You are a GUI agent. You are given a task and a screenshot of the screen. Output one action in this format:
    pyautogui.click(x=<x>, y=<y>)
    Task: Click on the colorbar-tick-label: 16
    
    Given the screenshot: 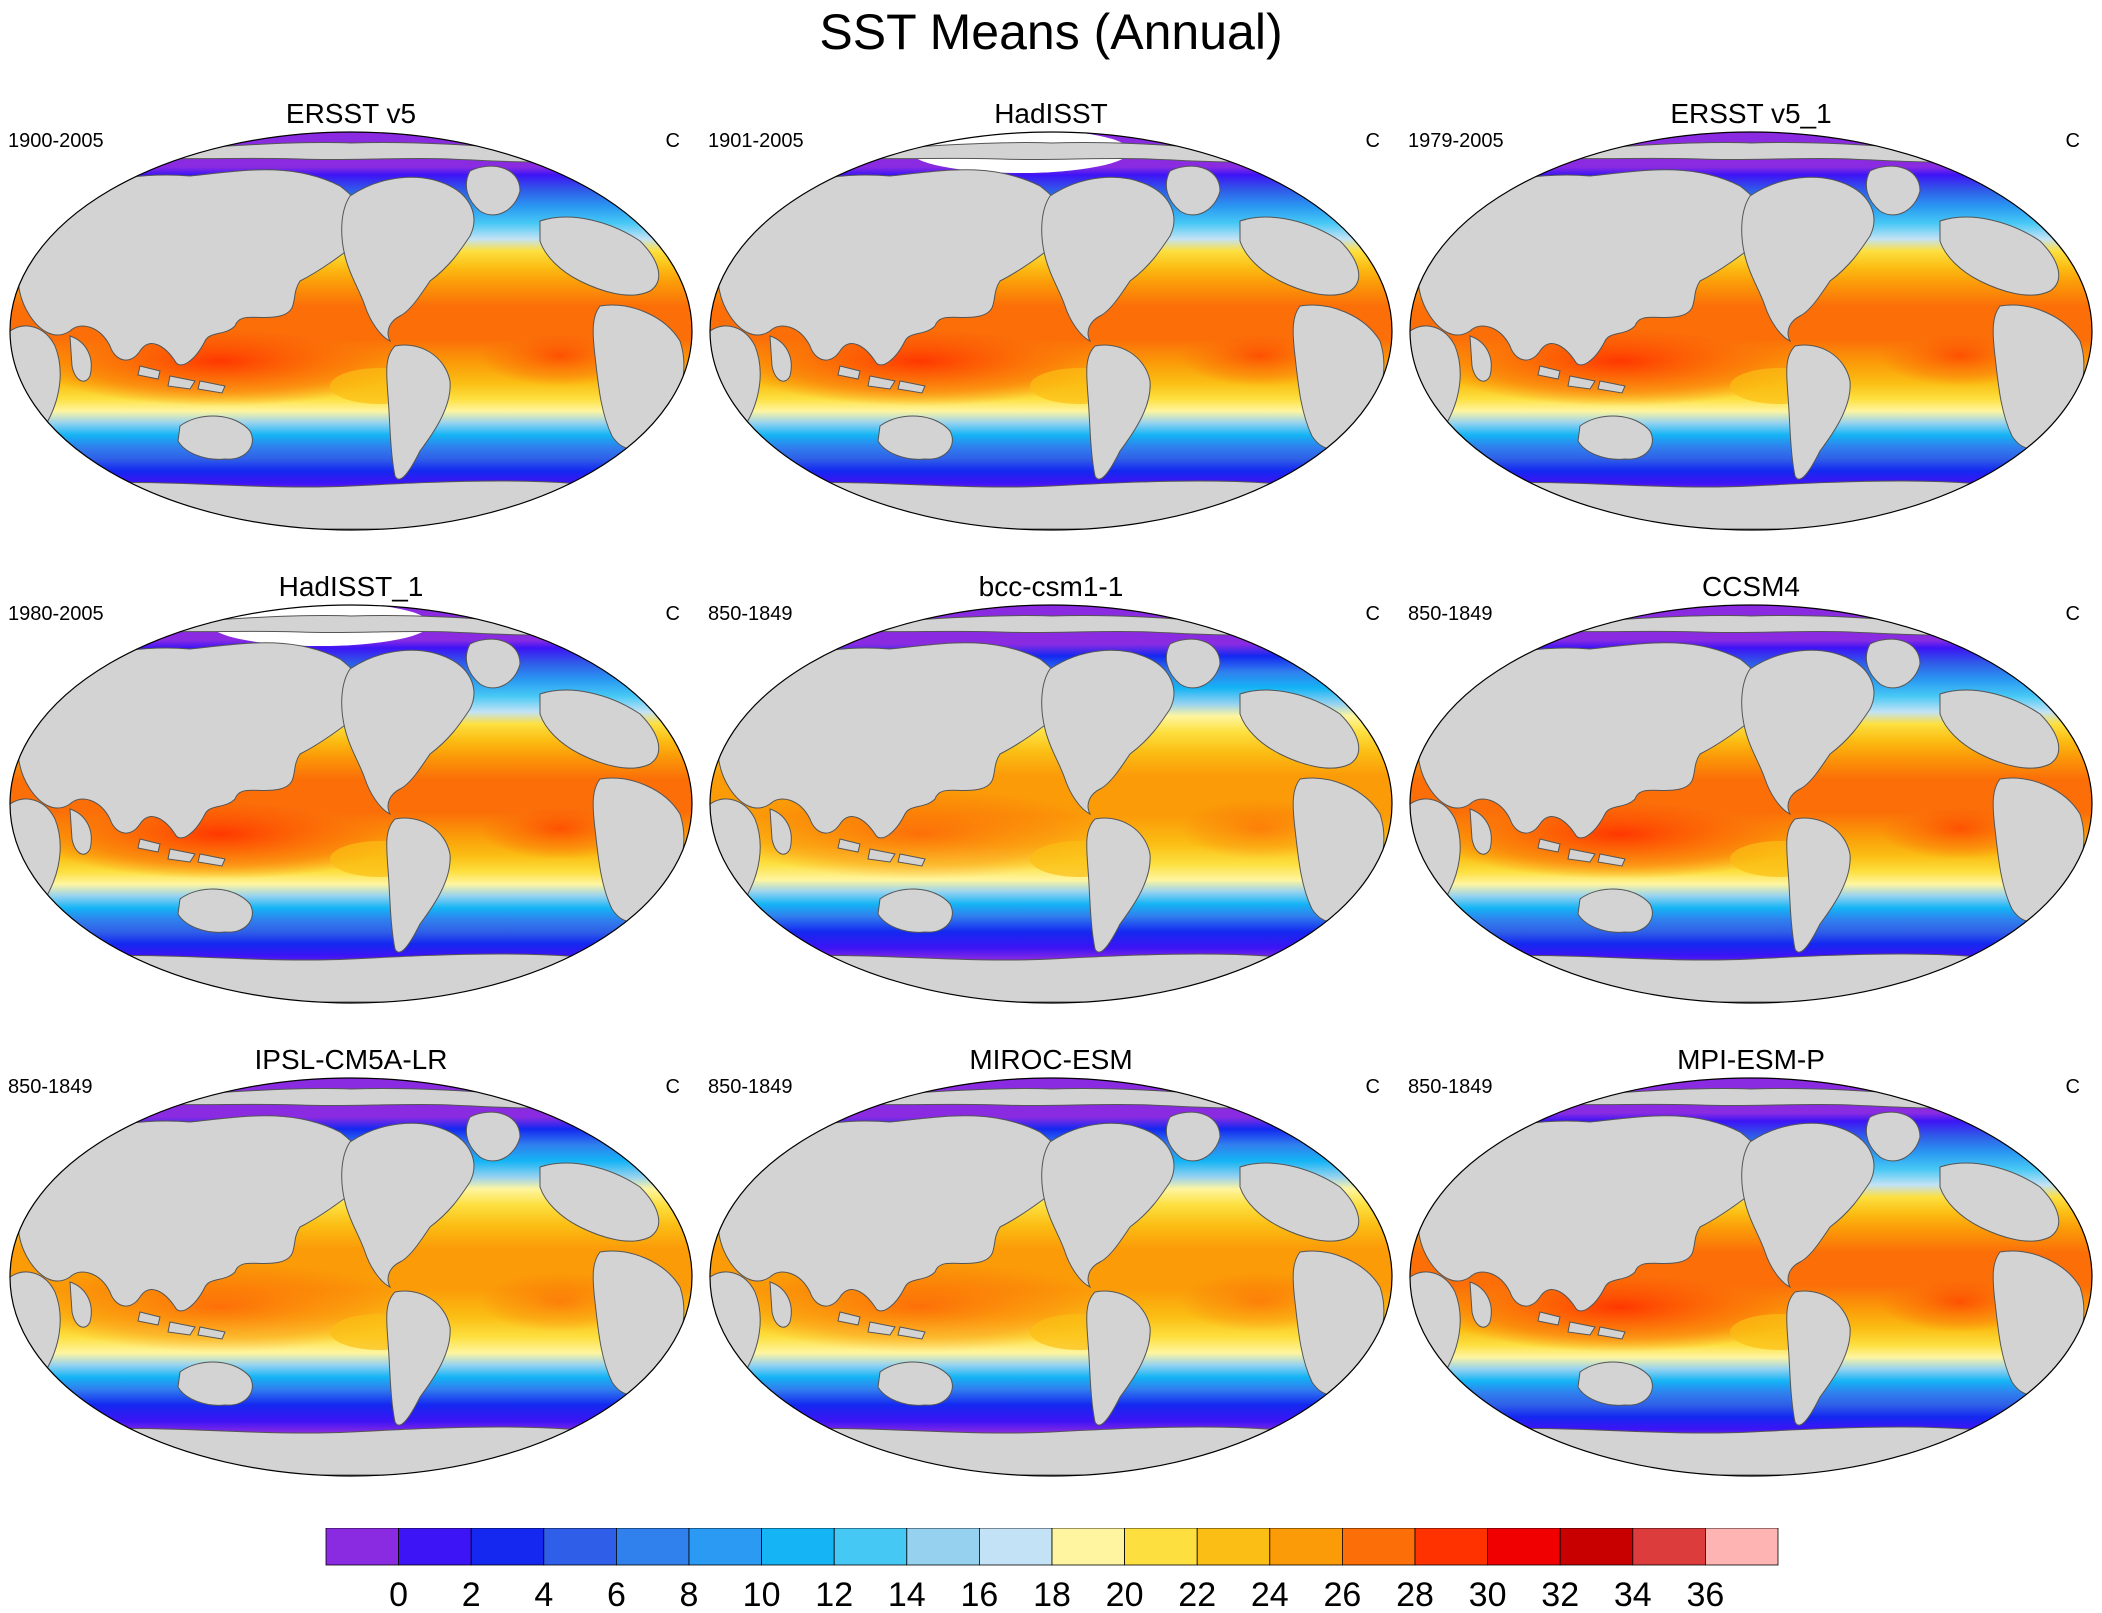 What is the action you would take?
    pyautogui.click(x=979, y=1594)
    